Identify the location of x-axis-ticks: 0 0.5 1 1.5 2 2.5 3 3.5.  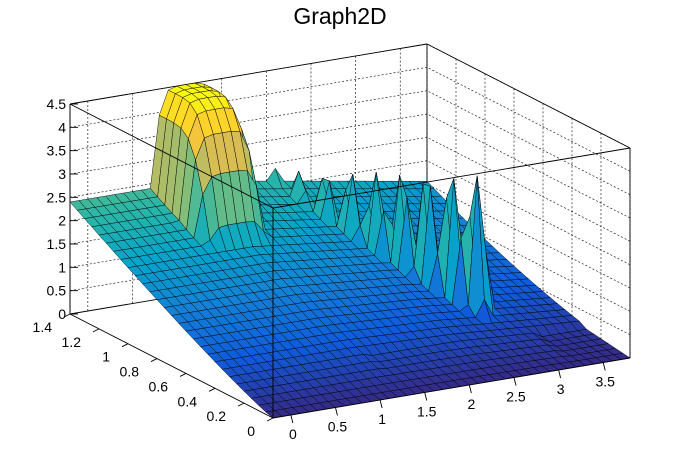
(452, 402).